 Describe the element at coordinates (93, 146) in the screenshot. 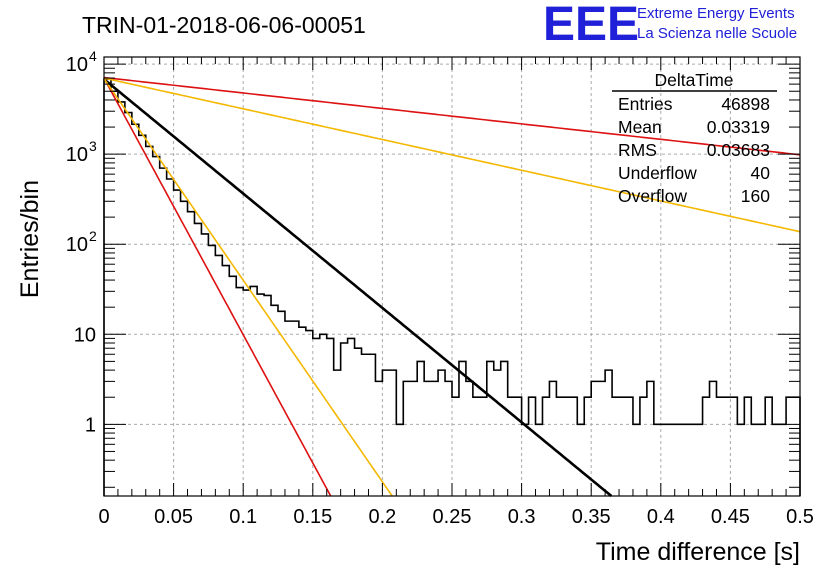

I see `y-tick-exponent: 3` at that location.